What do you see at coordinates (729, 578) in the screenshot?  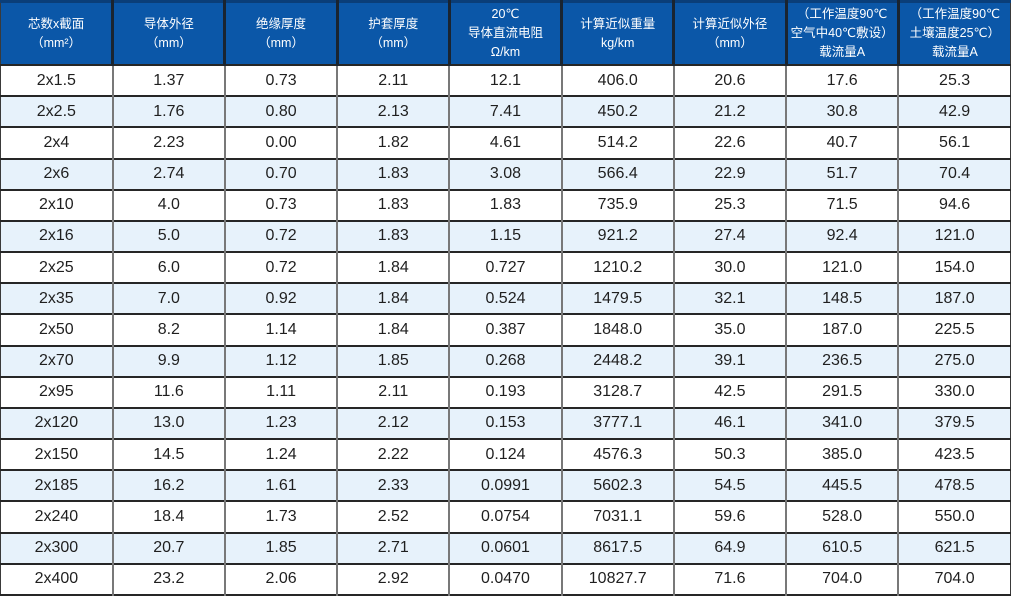 I see `table-cell: 71.6` at bounding box center [729, 578].